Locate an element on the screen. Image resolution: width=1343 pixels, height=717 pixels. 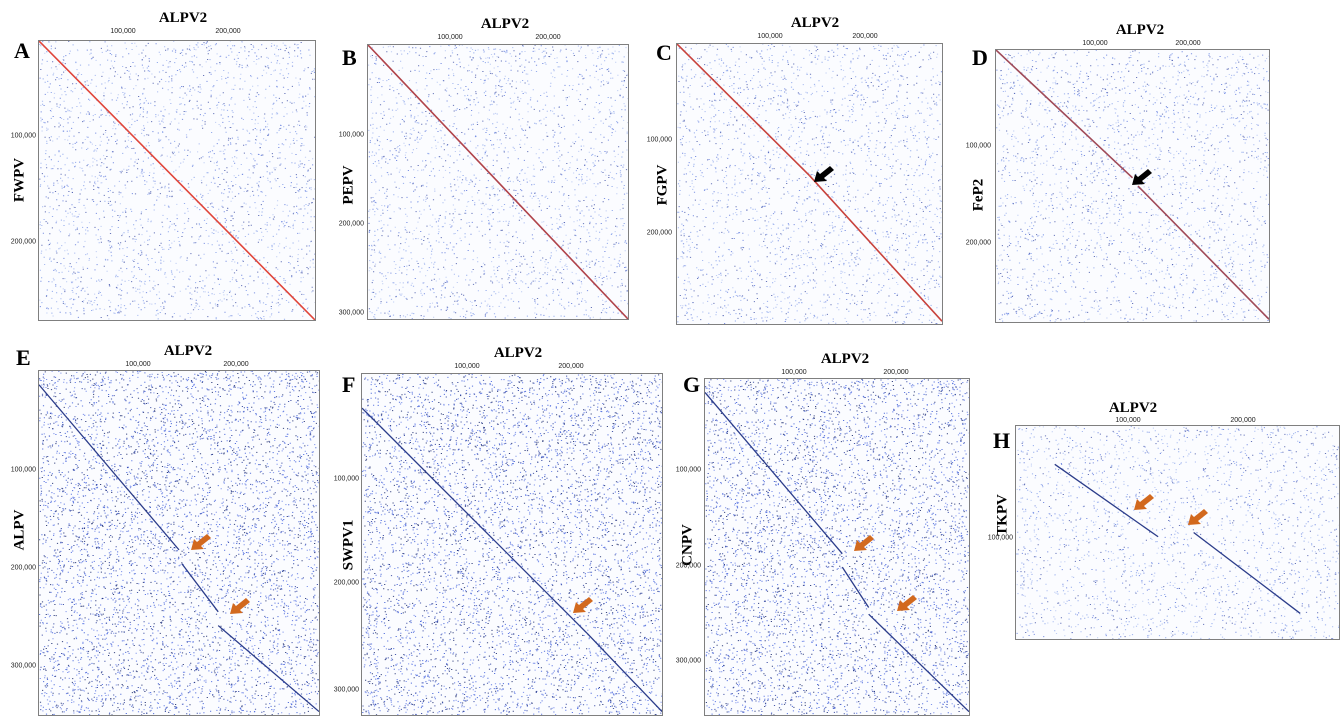
panel-h-svg is located at coordinates (1177, 532).